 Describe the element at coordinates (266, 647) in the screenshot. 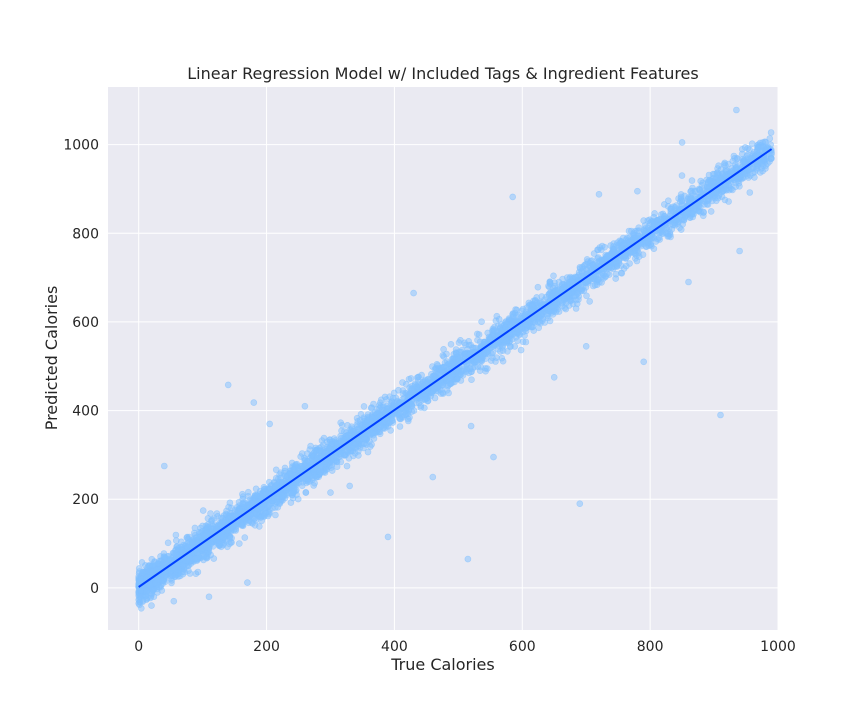

I see `x-tick-label: 200` at that location.